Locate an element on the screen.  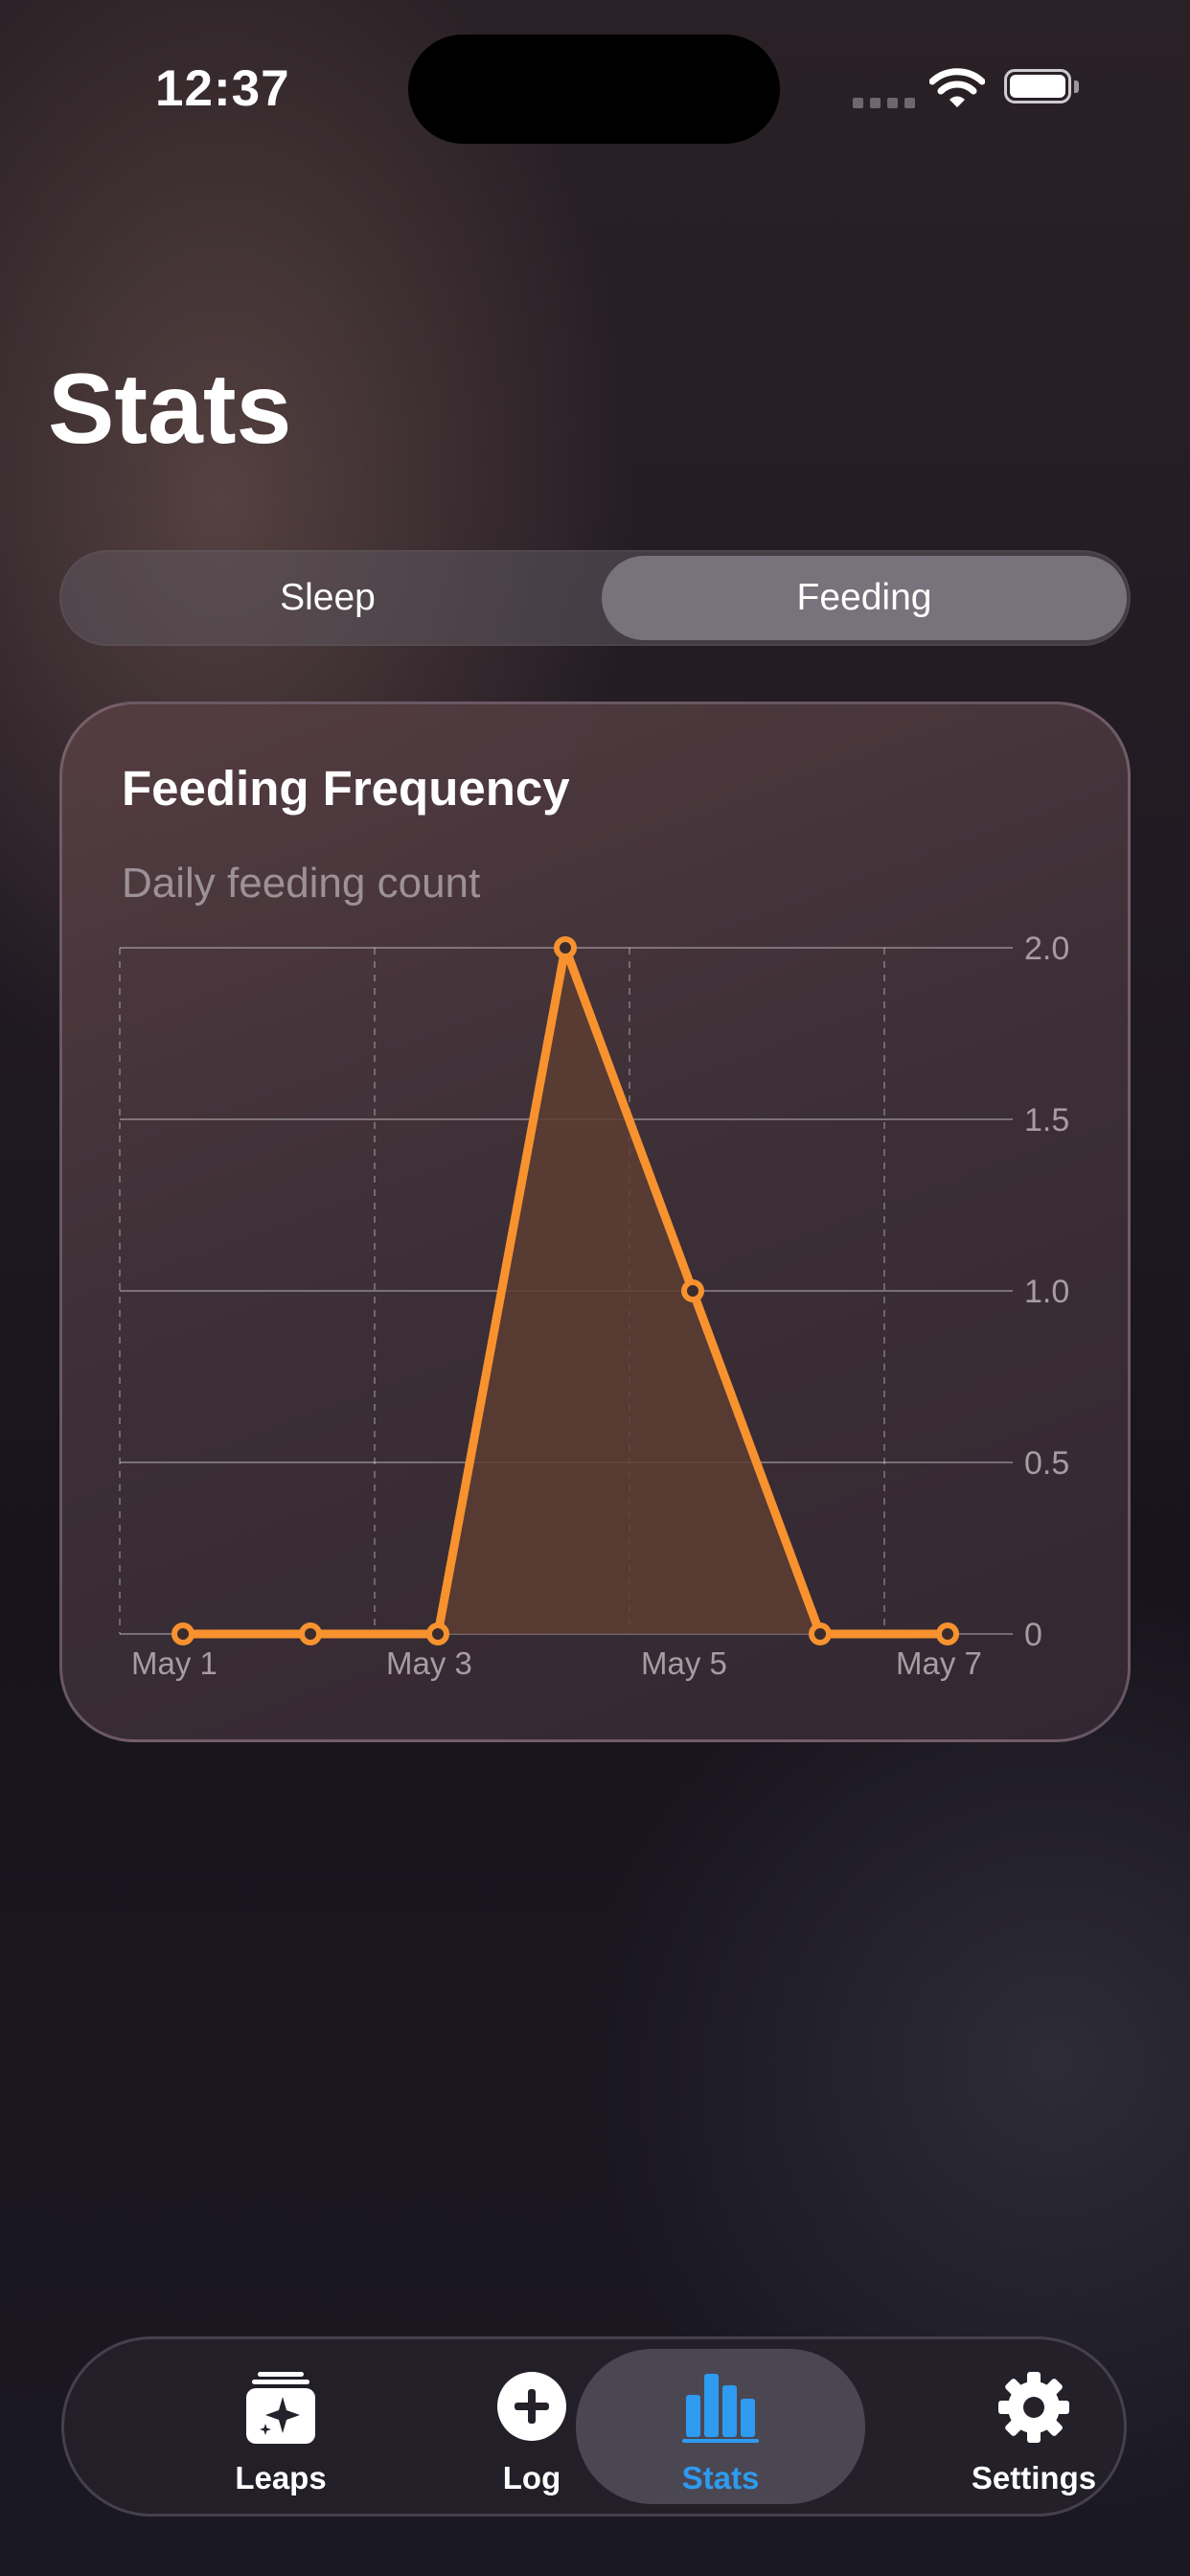
tab-log-label: Log is located at coordinates (531, 2478).